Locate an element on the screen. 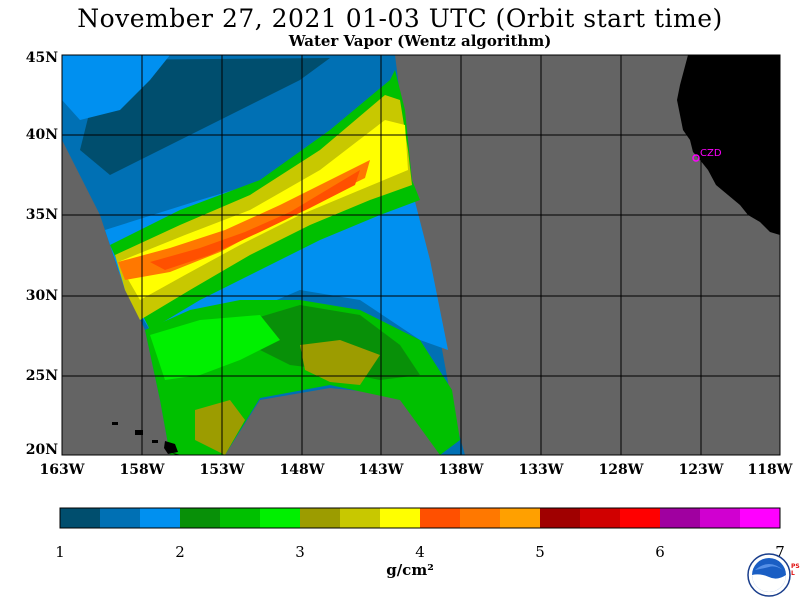 Image resolution: width=800 pixels, height=600 pixels. colorbar-tick-4: 4 is located at coordinates (420, 552).